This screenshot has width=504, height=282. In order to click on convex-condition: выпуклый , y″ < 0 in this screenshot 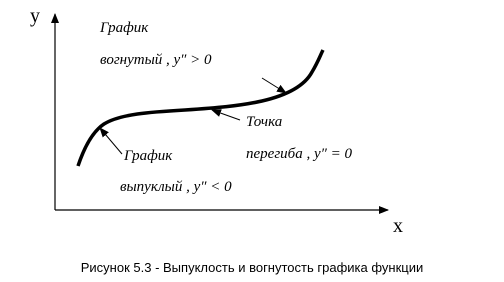, I will do `click(176, 187)`.